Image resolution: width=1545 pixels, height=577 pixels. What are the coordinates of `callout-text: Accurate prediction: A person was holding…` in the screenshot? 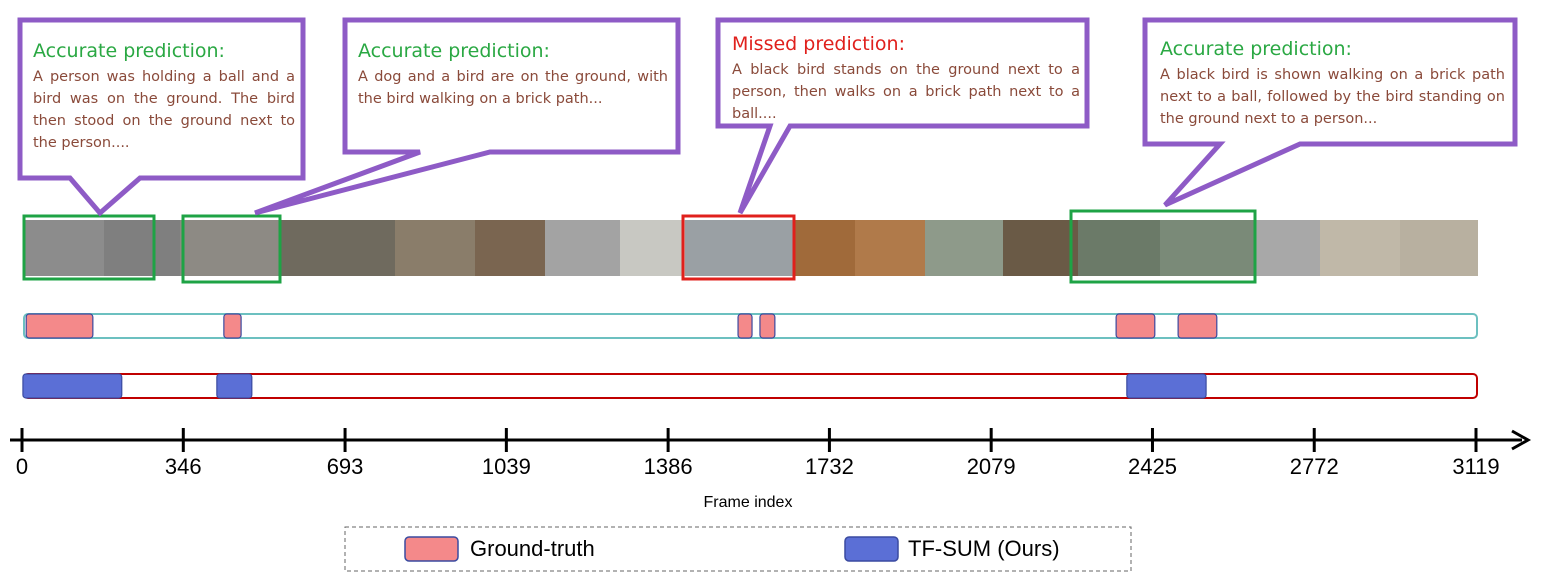 It's located at (164, 97).